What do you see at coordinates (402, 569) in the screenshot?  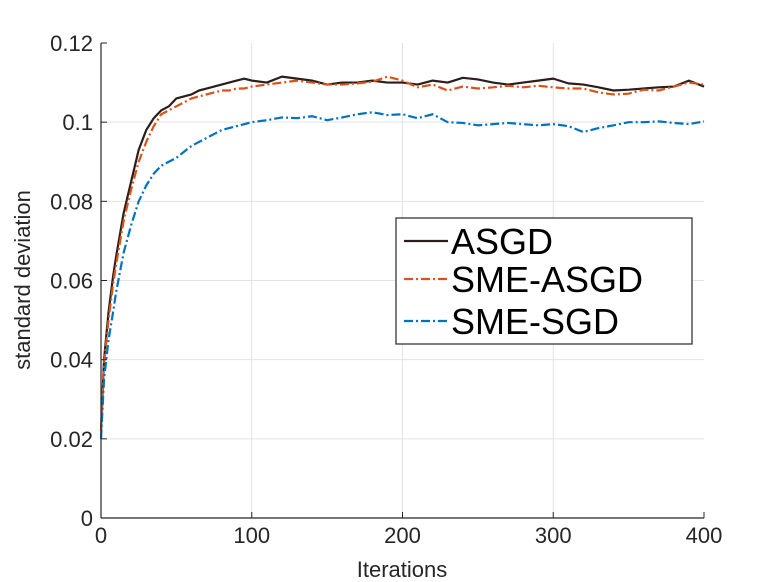 I see `x-axis-label: Iterations` at bounding box center [402, 569].